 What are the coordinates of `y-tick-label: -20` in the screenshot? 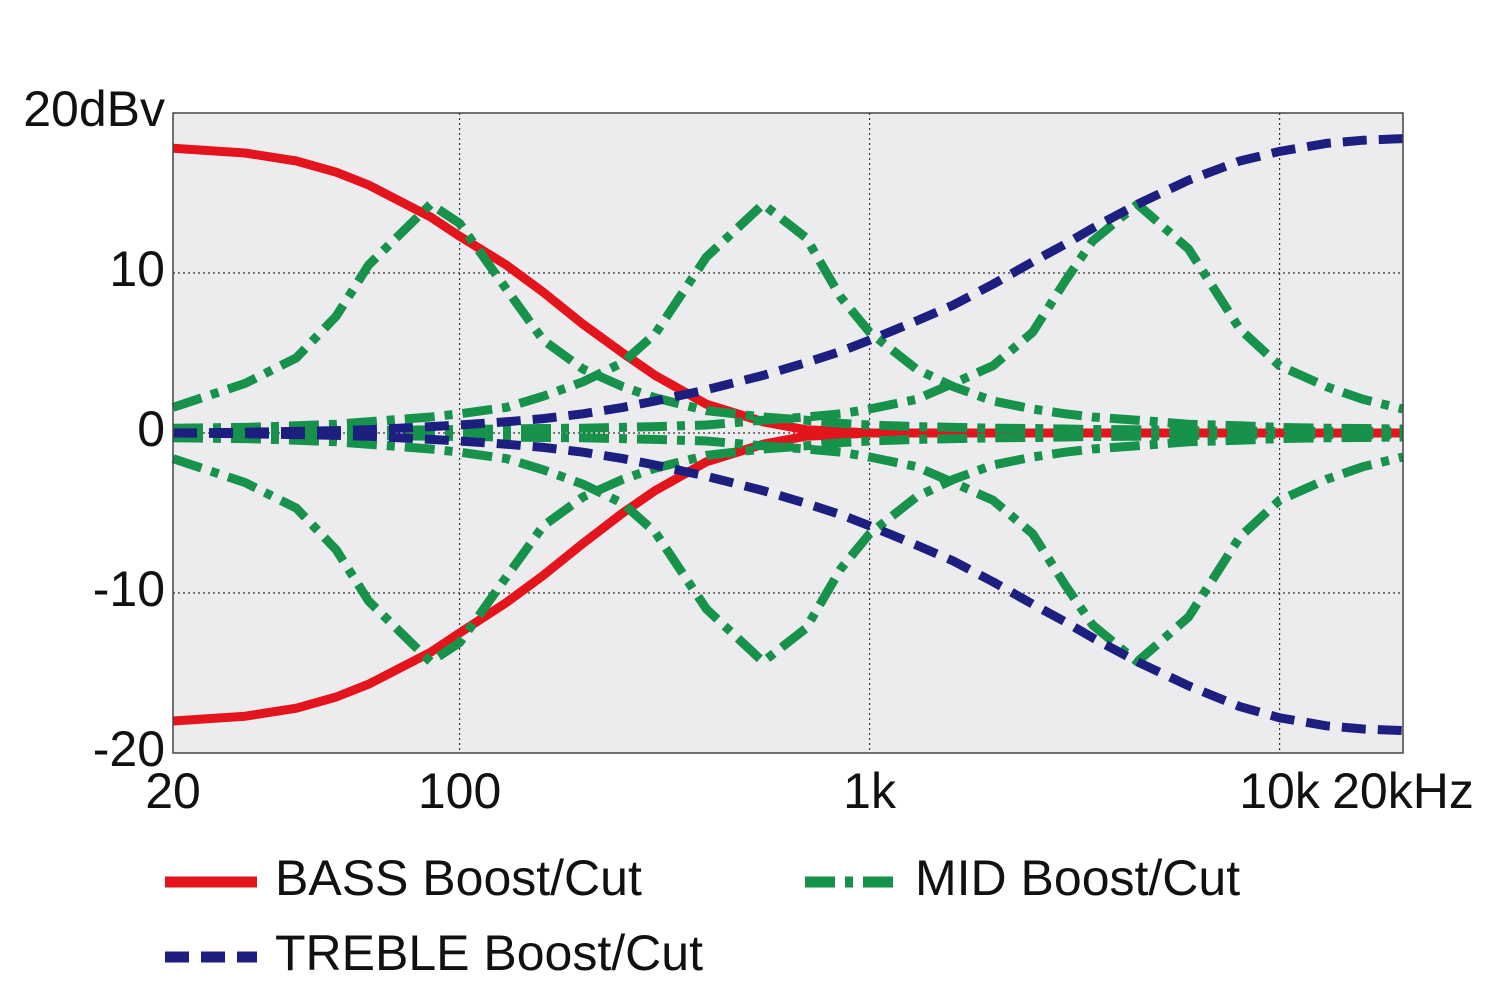 It's located at (129, 749).